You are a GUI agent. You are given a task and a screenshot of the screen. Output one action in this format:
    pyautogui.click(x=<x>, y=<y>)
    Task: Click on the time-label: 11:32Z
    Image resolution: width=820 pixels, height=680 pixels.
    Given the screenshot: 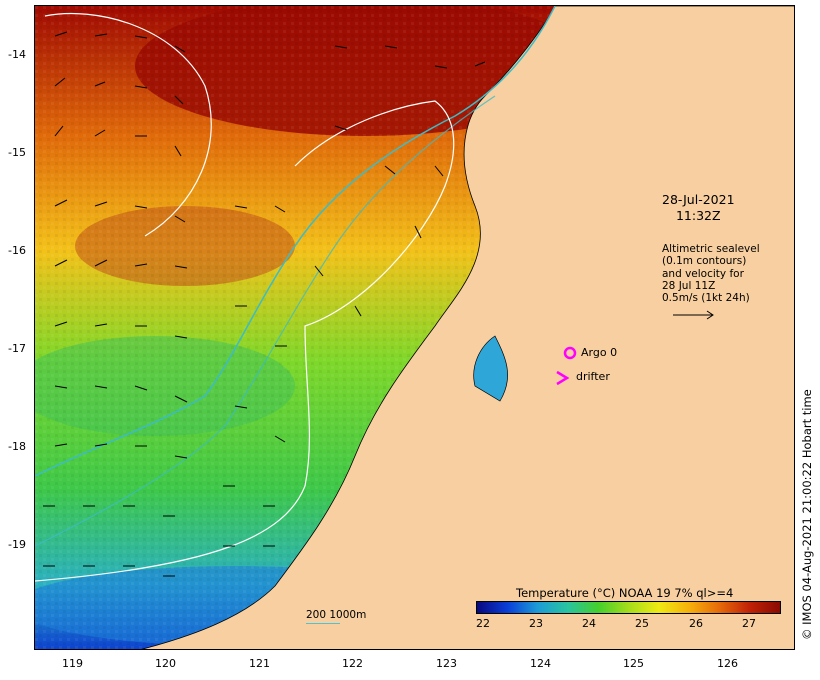 What is the action you would take?
    pyautogui.click(x=698, y=215)
    